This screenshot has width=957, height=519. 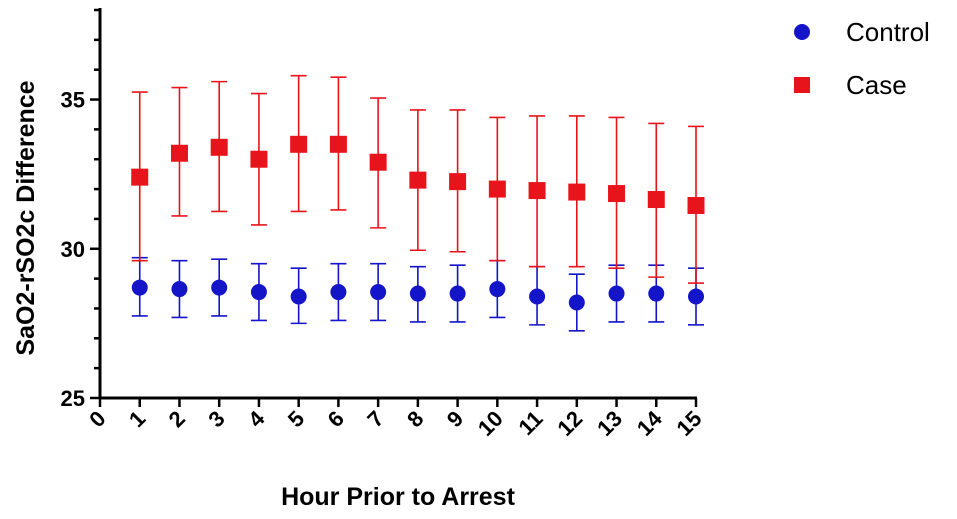 What do you see at coordinates (137, 419) in the screenshot?
I see `x-tick-label: 1` at bounding box center [137, 419].